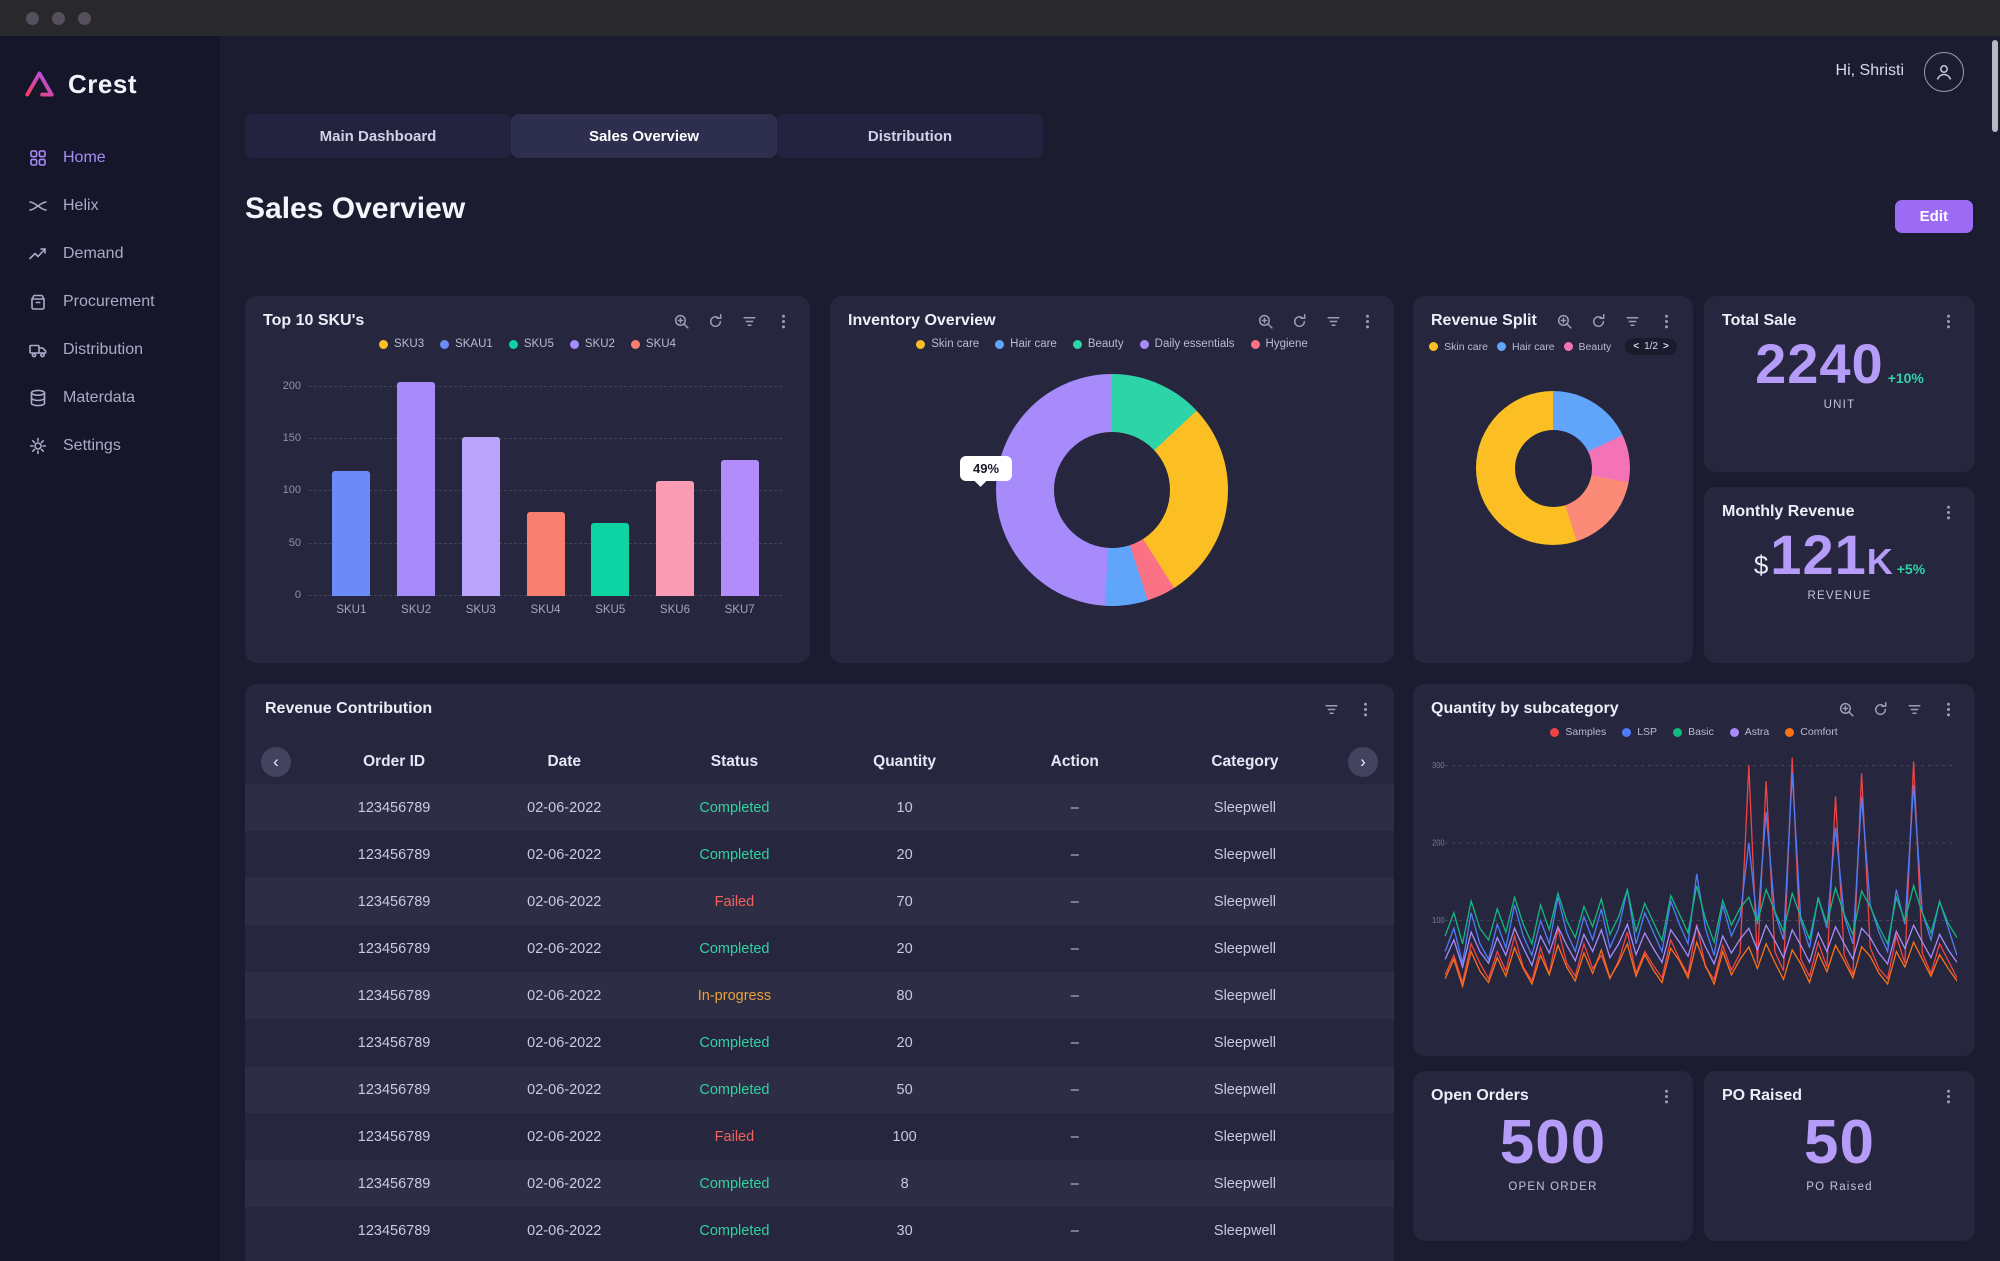 This screenshot has width=2000, height=1261. What do you see at coordinates (1074, 807) in the screenshot?
I see `action-cell: –` at bounding box center [1074, 807].